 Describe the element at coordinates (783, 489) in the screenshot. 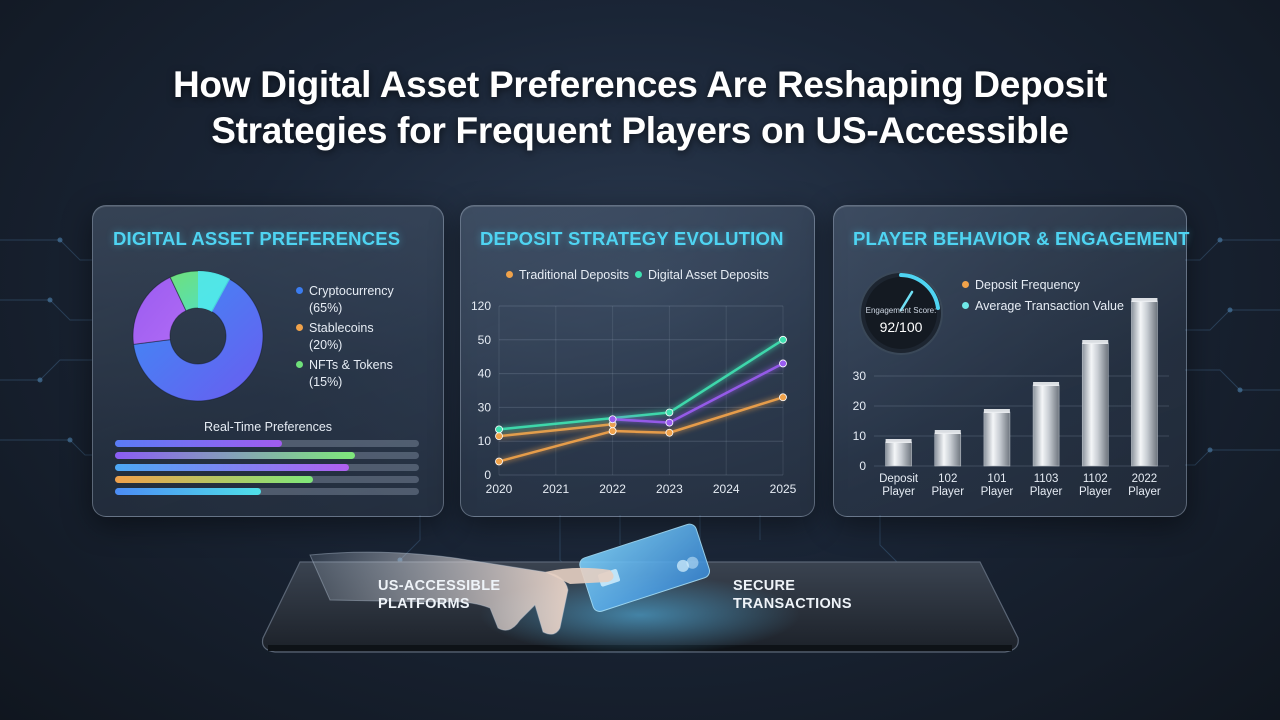

I see `x-tick-label: 2025` at that location.